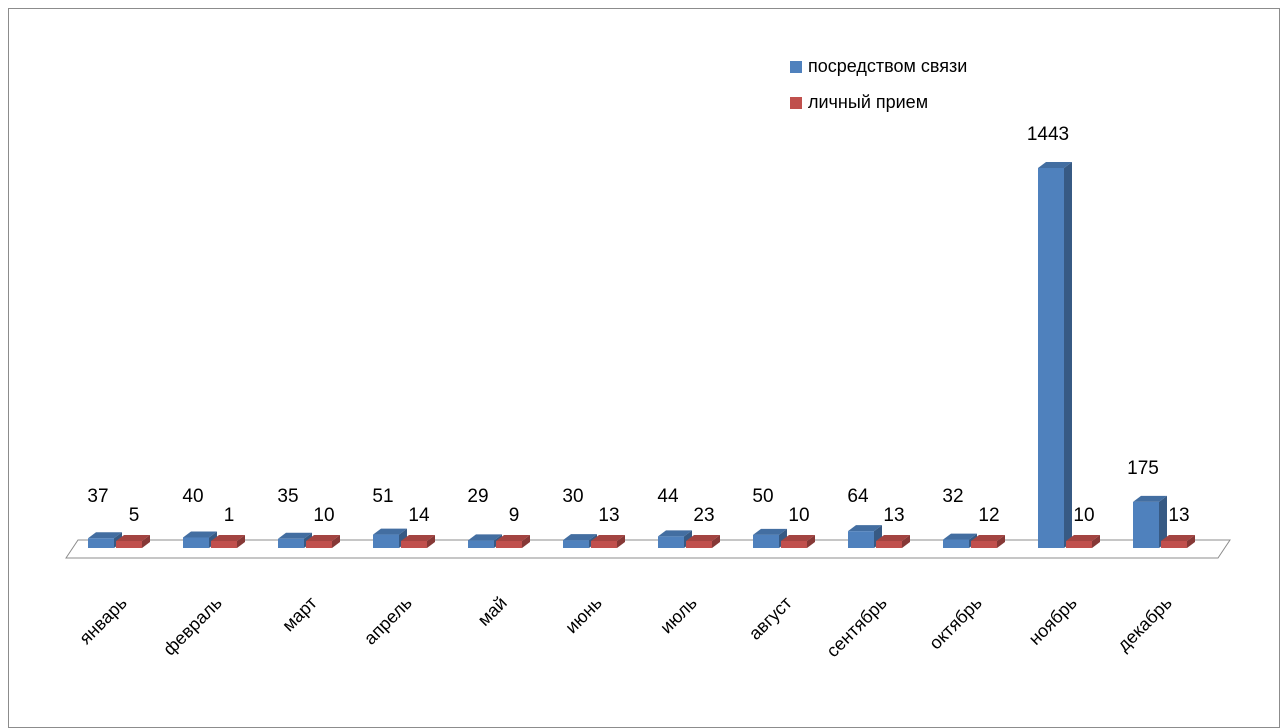 This screenshot has height=728, width=1281. I want to click on data-label-svyaz-7: 44, so click(668, 496).